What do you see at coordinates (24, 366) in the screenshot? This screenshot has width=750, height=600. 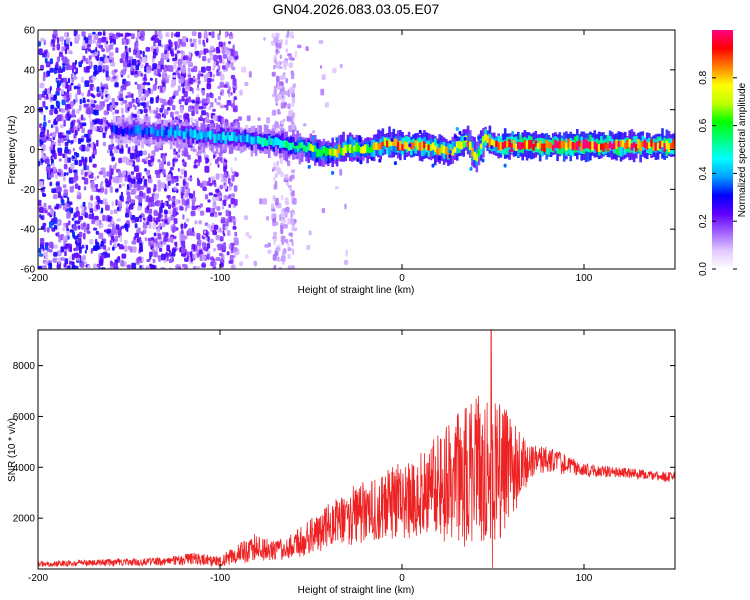 I see `y-tick-label: 8000` at bounding box center [24, 366].